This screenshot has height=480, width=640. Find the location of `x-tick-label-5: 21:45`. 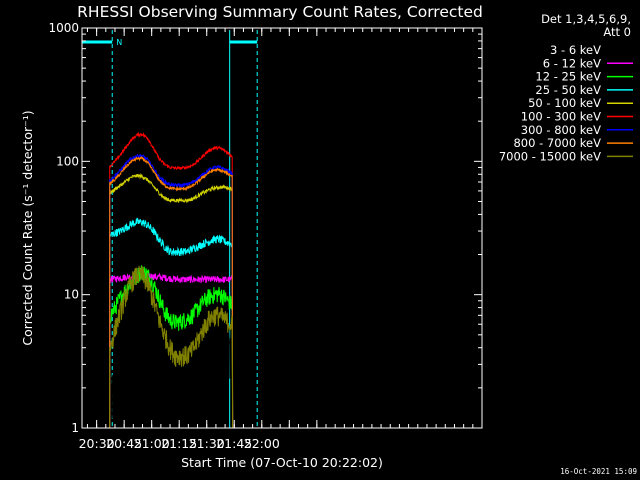

x-tick-label-5: 21:45 is located at coordinates (234, 443).